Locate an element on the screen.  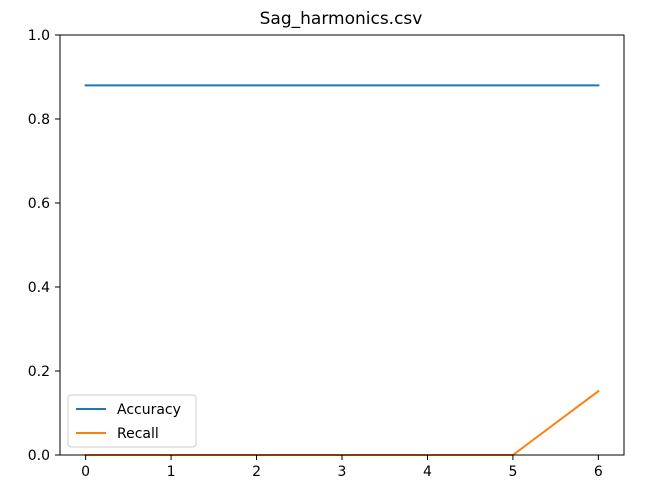
x-tick-label: 3 is located at coordinates (342, 472).